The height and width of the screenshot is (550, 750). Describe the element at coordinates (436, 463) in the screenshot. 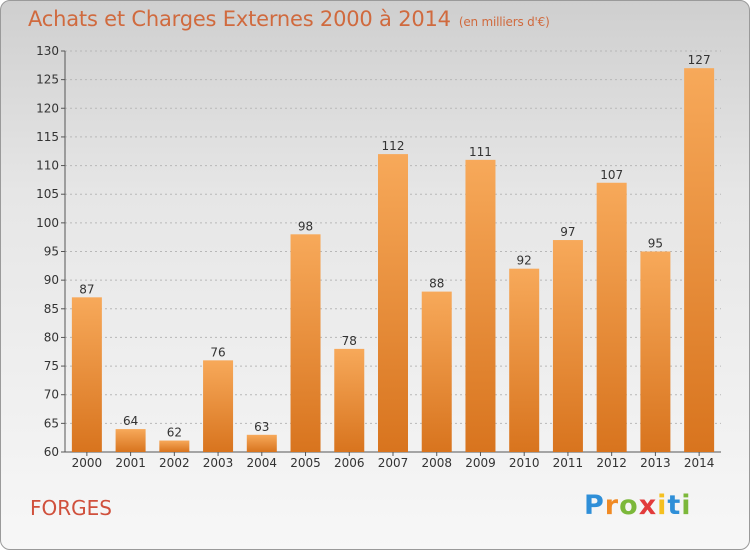

I see `x-tick-label: 2008` at that location.